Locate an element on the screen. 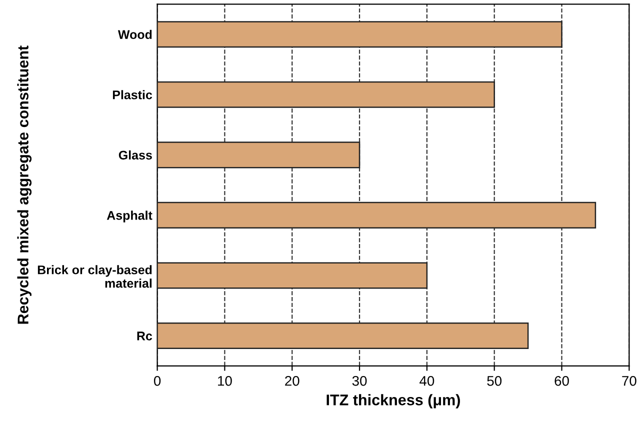 This screenshot has width=642, height=423. x-axis-title: ITZ thickness (μm) is located at coordinates (393, 401).